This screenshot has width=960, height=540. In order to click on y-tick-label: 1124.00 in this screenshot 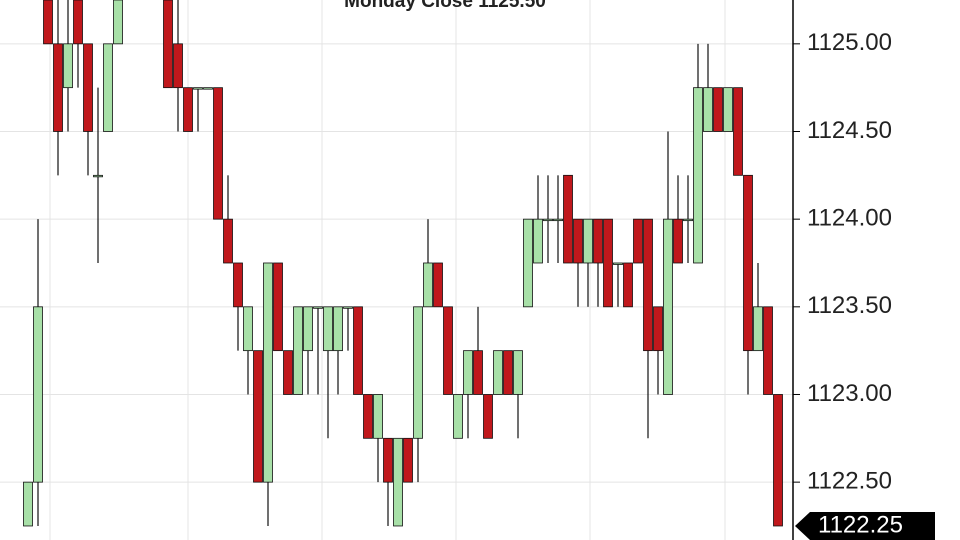, I will do `click(849, 217)`.